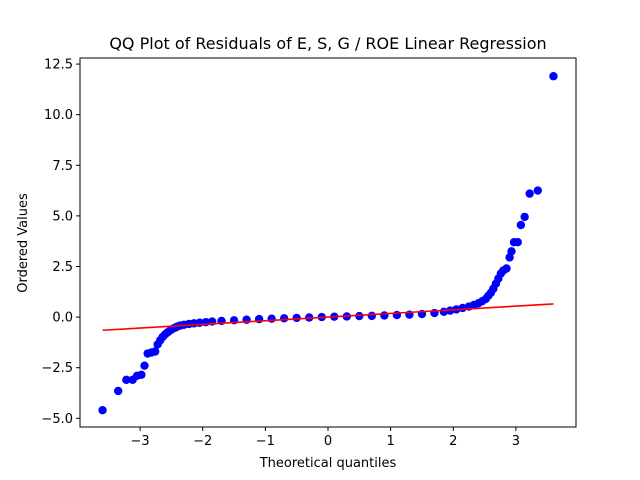  What do you see at coordinates (23, 243) in the screenshot?
I see `y-axis-title: Ordered Values` at bounding box center [23, 243].